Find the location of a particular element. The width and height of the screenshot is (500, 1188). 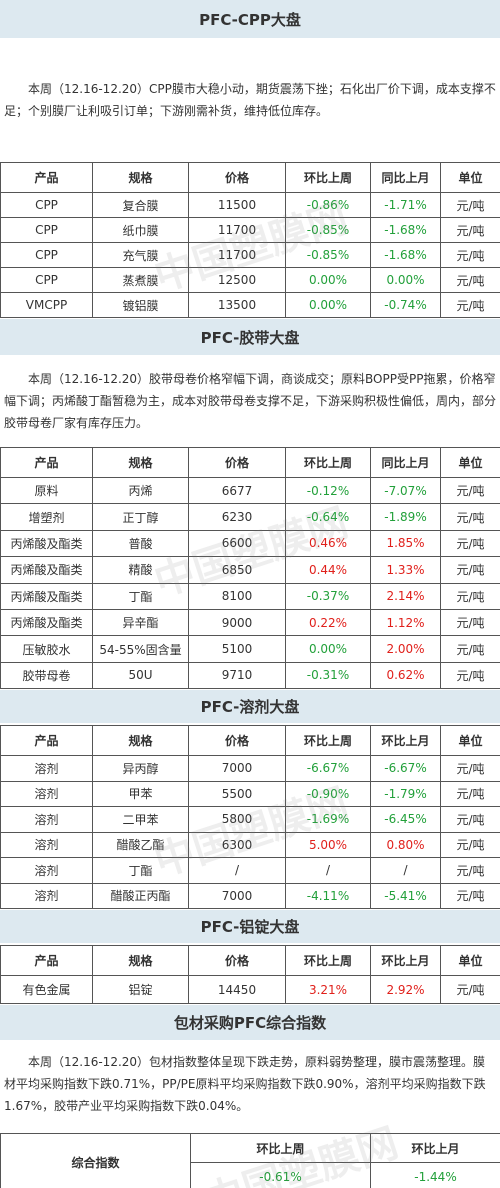

cell: -0.64% is located at coordinates (328, 517).